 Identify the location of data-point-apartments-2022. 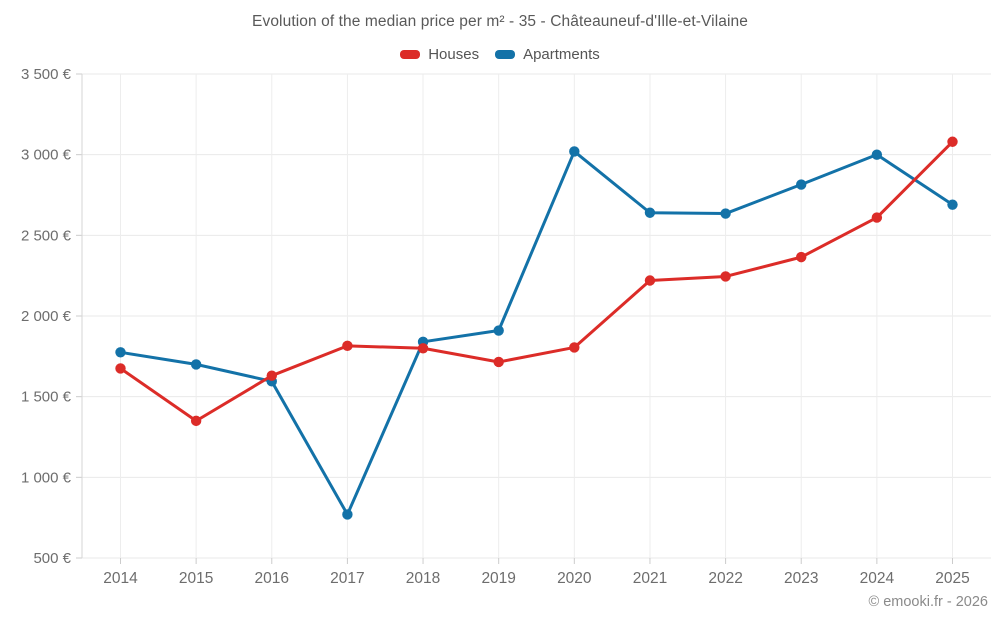
(725, 213).